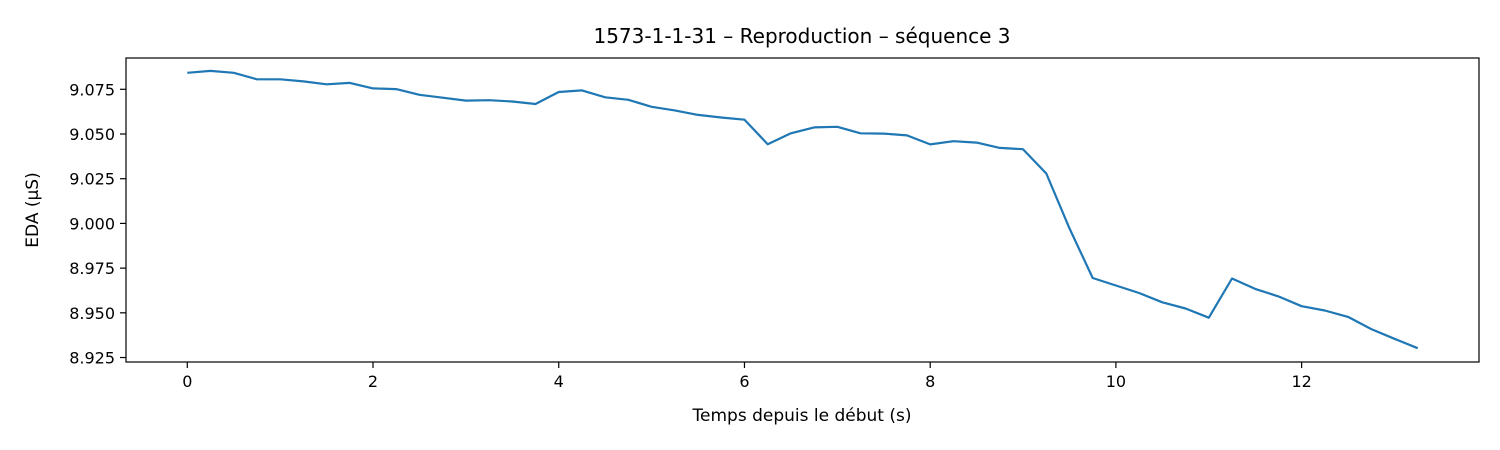  I want to click on x-tick-label: 8, so click(930, 381).